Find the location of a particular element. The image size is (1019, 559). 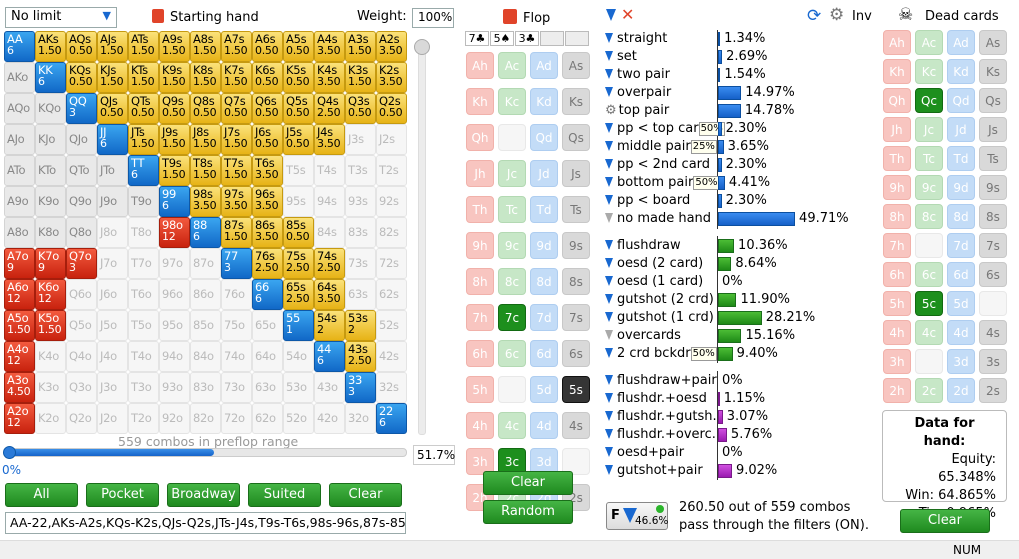

range-cell-32s: 32s is located at coordinates (391, 387).